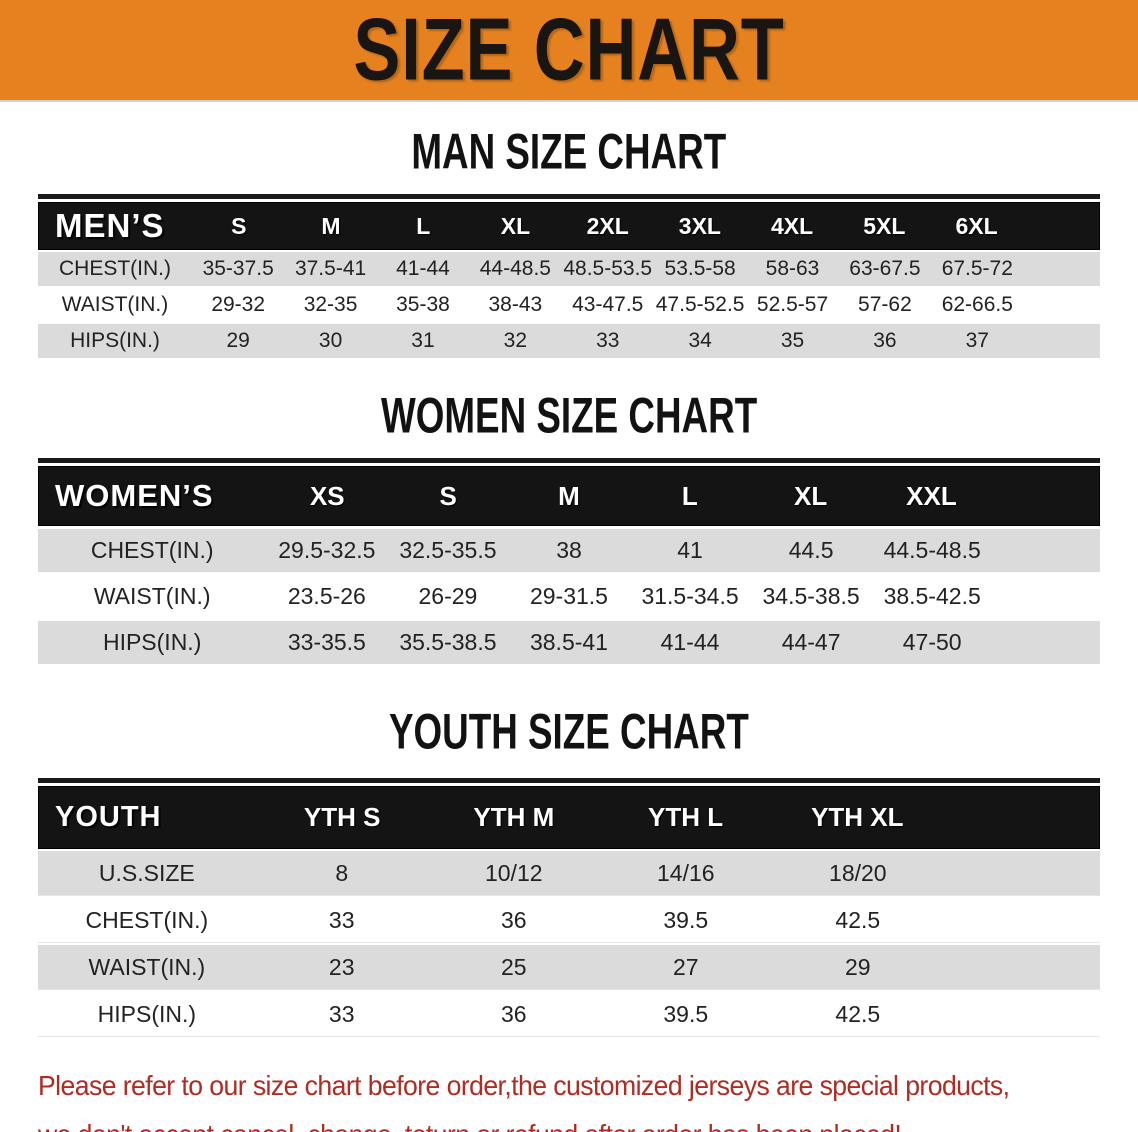  Describe the element at coordinates (699, 225) in the screenshot. I see `men-size-col-header-6: 3XL` at that location.